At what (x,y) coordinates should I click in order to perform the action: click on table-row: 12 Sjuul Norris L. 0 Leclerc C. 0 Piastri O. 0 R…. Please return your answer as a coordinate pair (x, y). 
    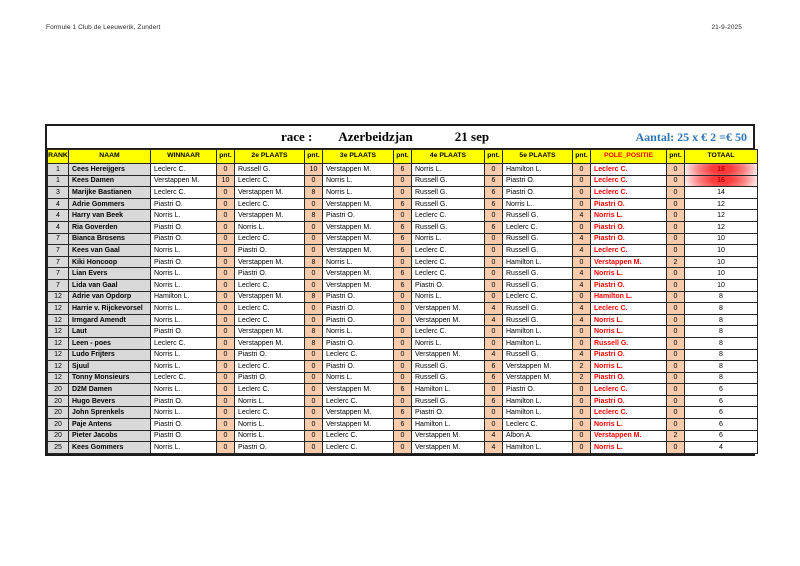
    Looking at the image, I should click on (402, 366).